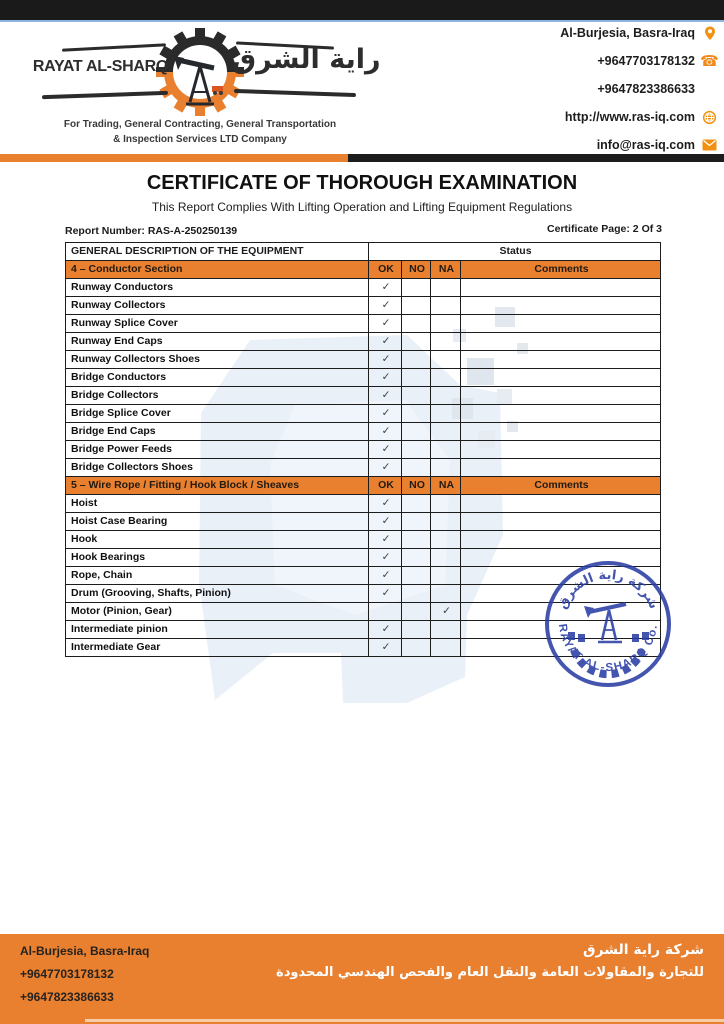 This screenshot has width=724, height=1024. Describe the element at coordinates (363, 341) in the screenshot. I see `equipment-row: Runway End Caps ✓` at that location.